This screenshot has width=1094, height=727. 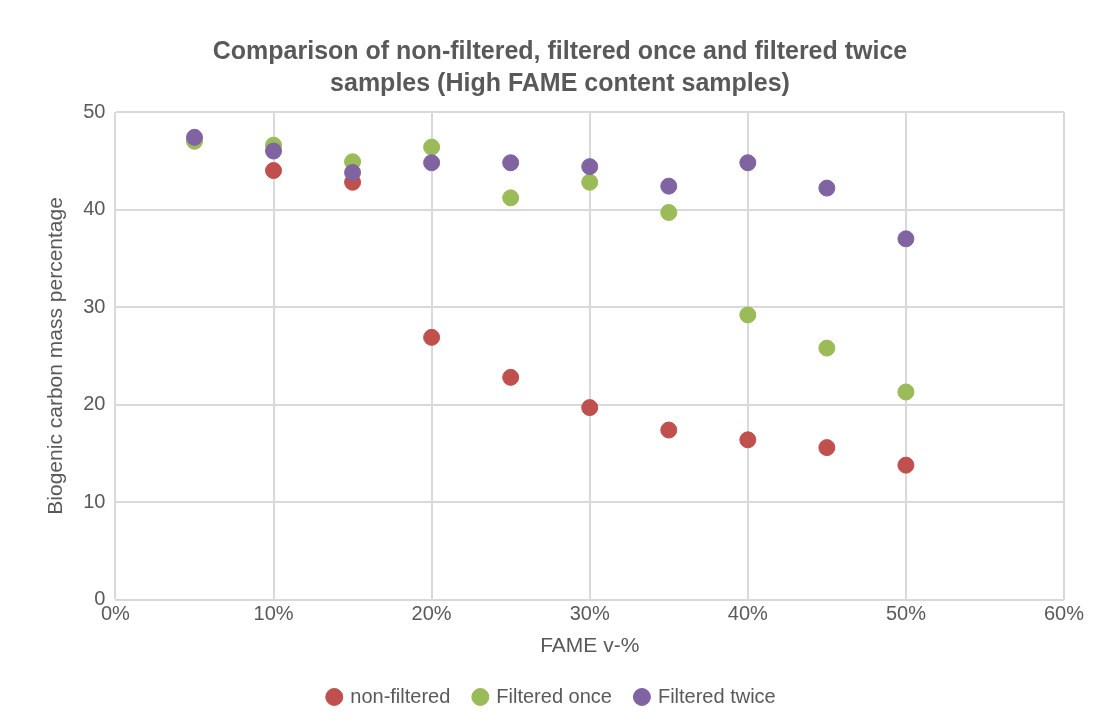 What do you see at coordinates (560, 66) in the screenshot?
I see `chart-title: Comparison of non-filtered, filtered once and filtered twice samples (High FAME content samples)` at bounding box center [560, 66].